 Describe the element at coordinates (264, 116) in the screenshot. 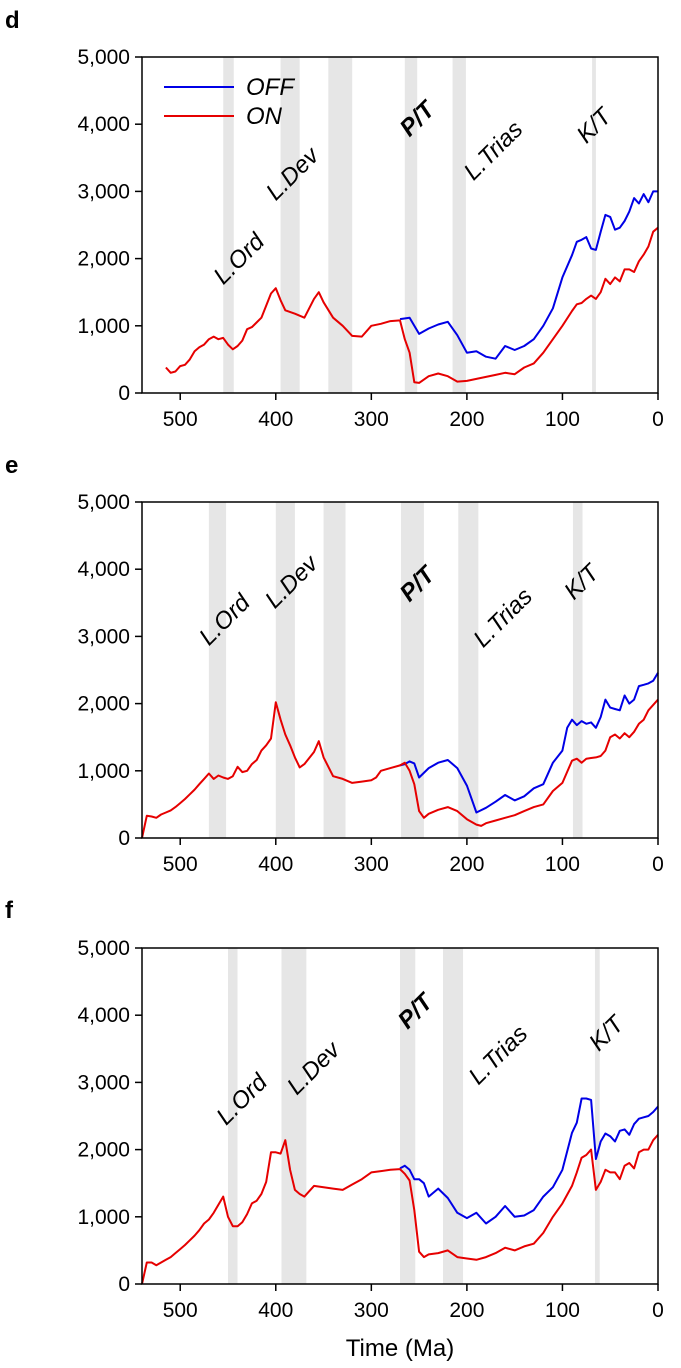

I see `legend-label-on: ON` at that location.